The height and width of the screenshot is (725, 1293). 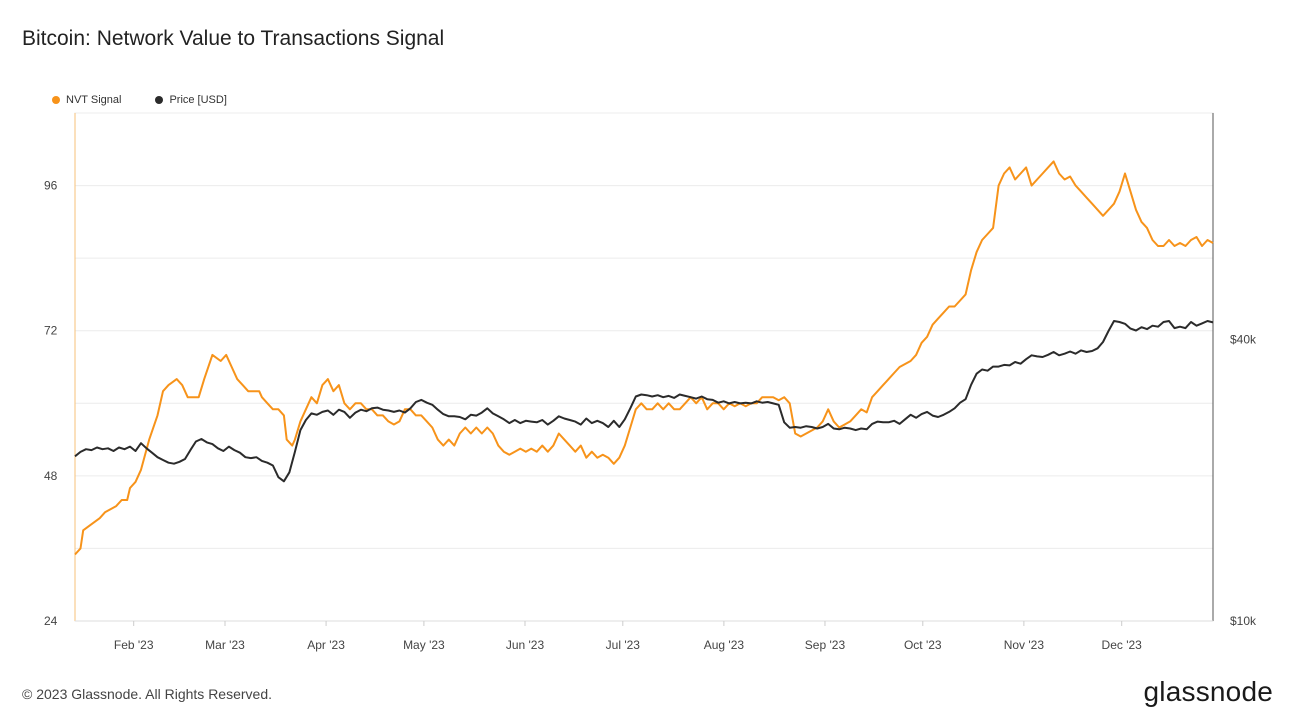 I want to click on left-axis-tick-label: 72, so click(x=51, y=331).